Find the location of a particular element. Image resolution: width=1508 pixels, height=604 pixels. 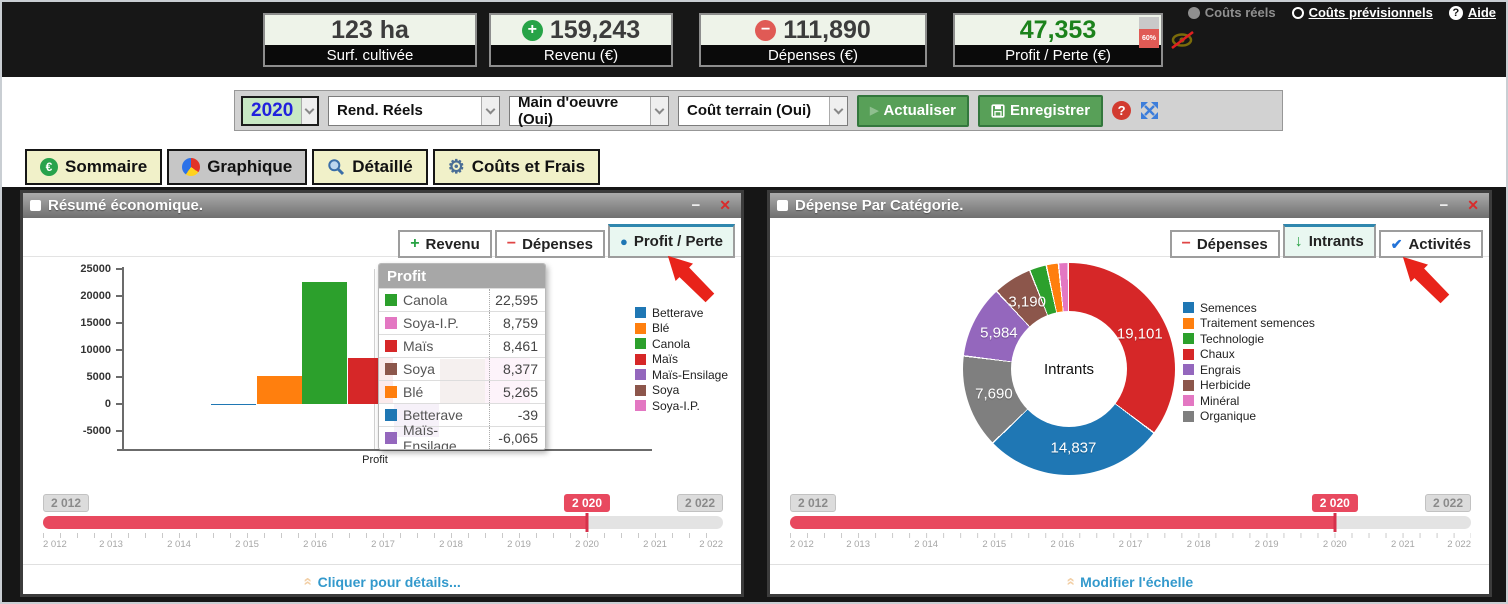

tooltip-row: Maïs-Ensilage -6,065 is located at coordinates (462, 435).